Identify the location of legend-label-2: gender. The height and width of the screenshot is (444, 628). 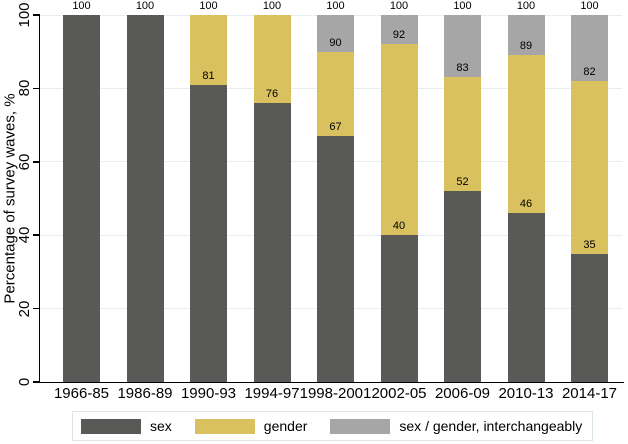
(285, 426).